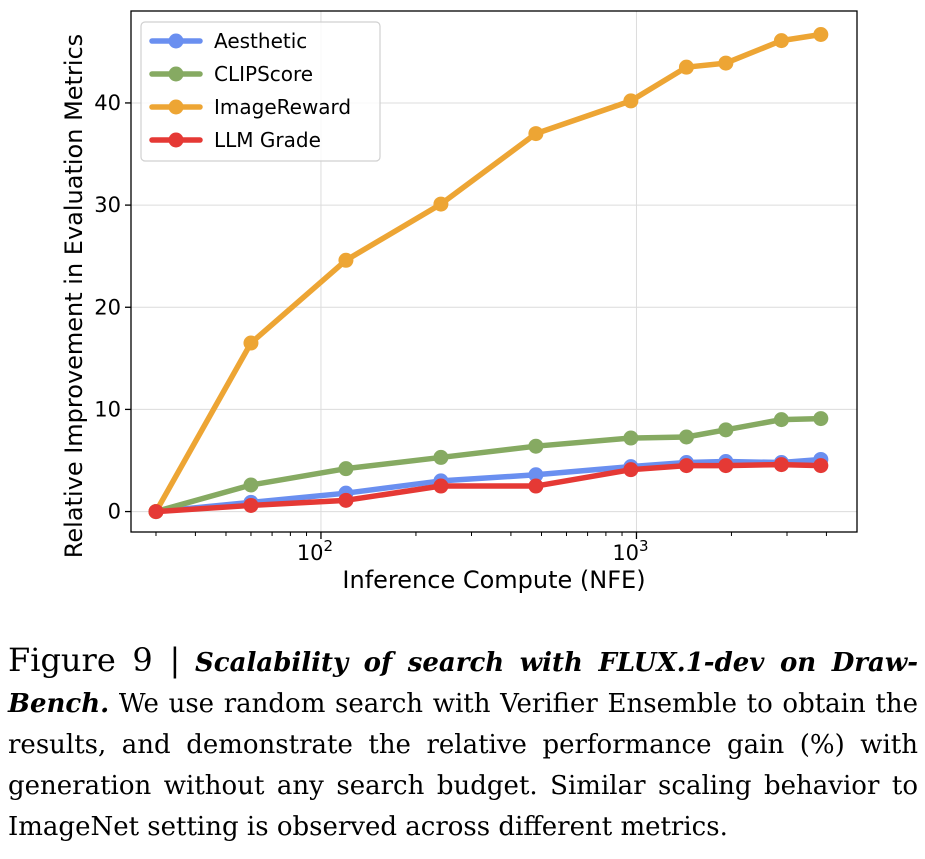 This screenshot has width=925, height=859. I want to click on y-tick-label: 0, so click(114, 512).